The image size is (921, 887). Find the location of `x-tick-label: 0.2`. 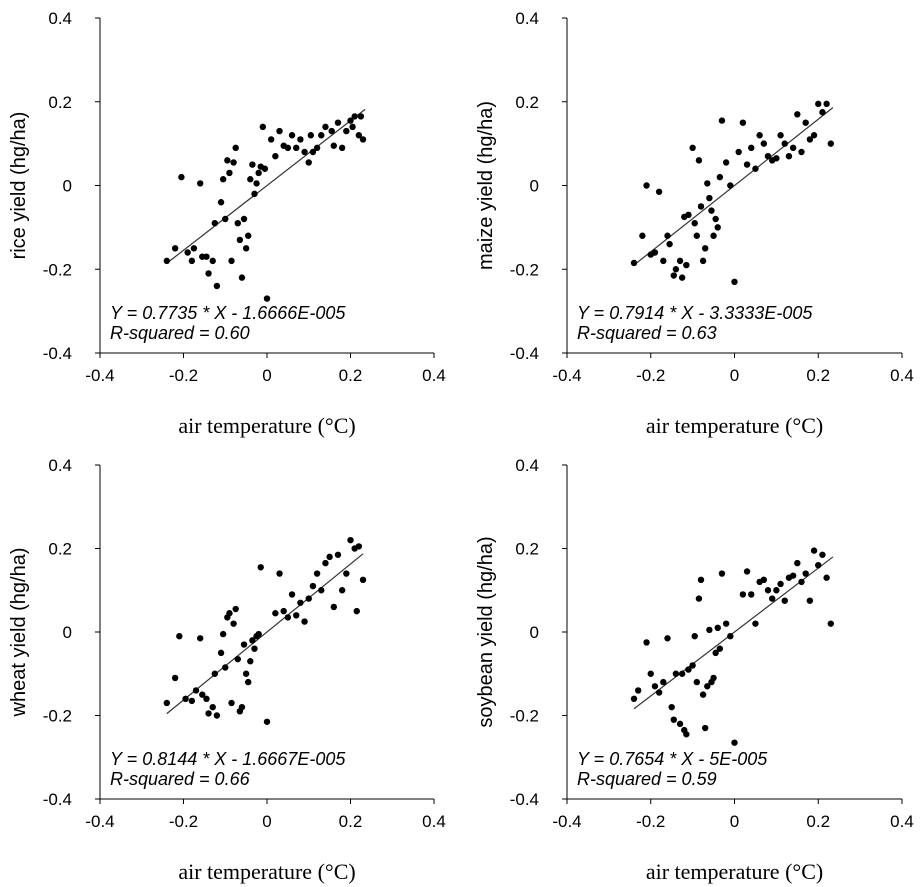

x-tick-label: 0.2 is located at coordinates (351, 821).